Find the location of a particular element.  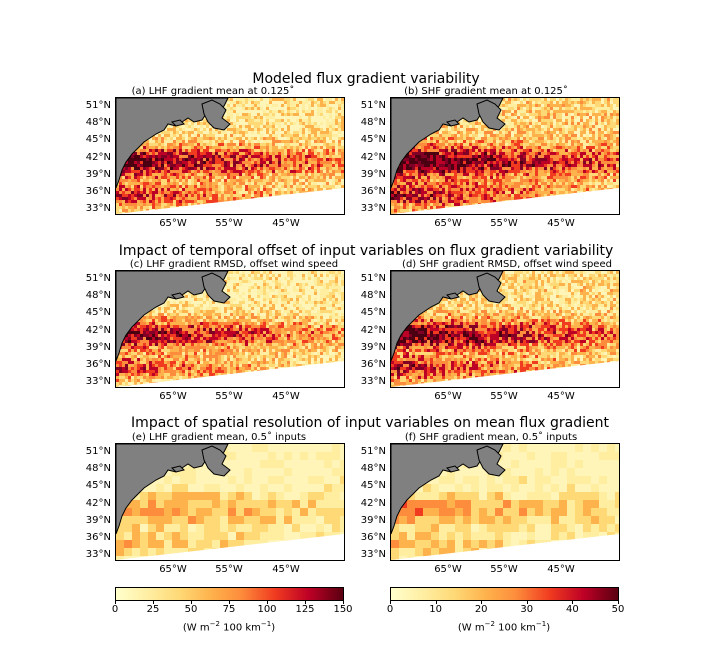

panel-title-f: (f) SHF gradient mean, 0.5˚ inputs is located at coordinates (491, 437).